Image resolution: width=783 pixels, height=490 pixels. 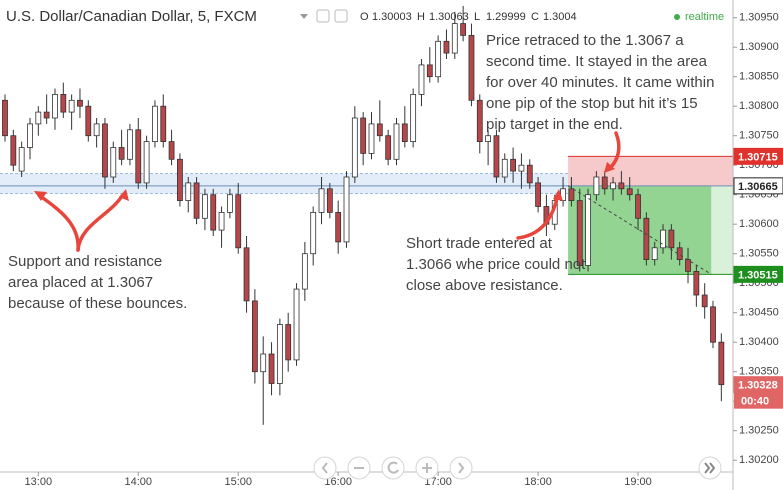 I want to click on reset-button, so click(x=393, y=468).